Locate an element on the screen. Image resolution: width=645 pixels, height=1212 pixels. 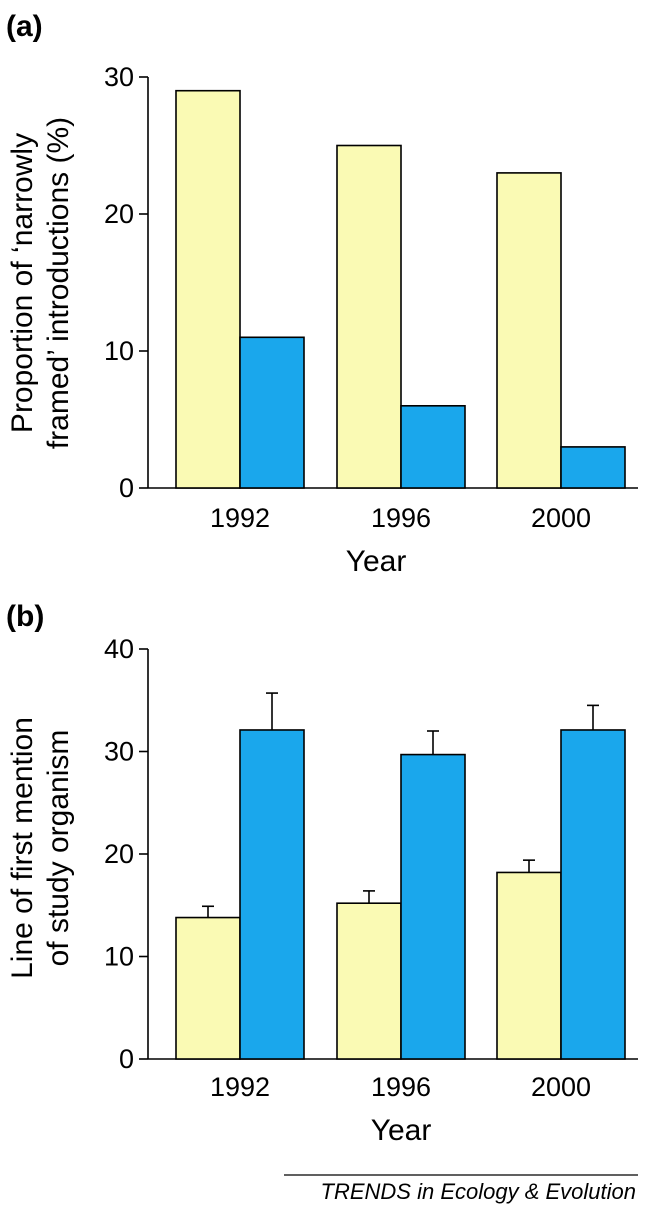
panel-b-y-axis-label: Line of first mention of study organism is located at coordinates (40, 848).